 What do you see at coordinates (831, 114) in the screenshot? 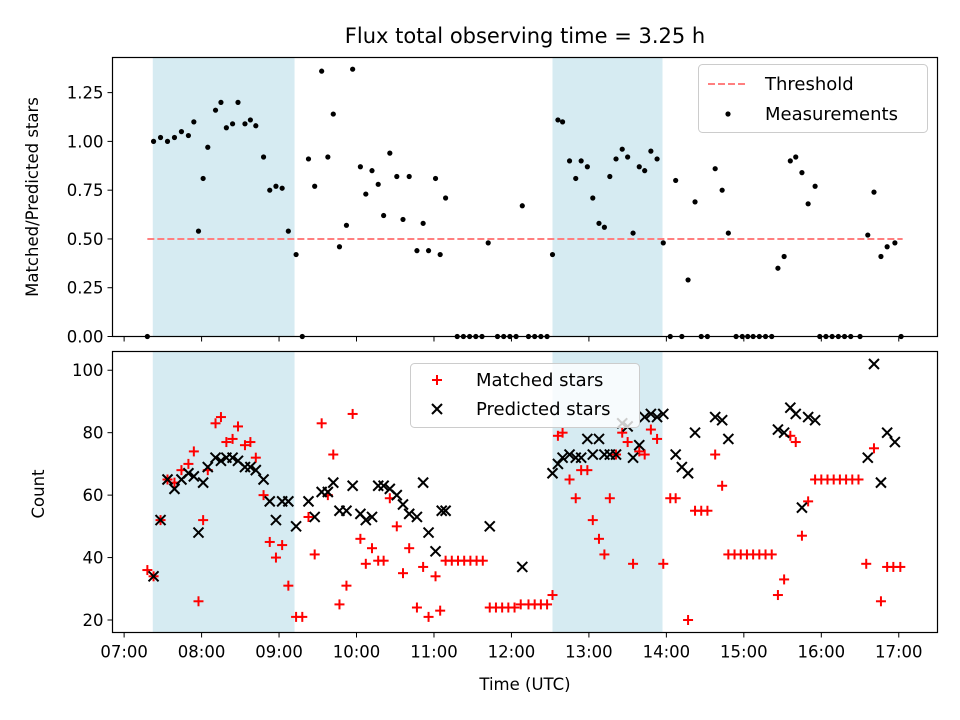
I see `legend-measurements-label: Measurements` at bounding box center [831, 114].